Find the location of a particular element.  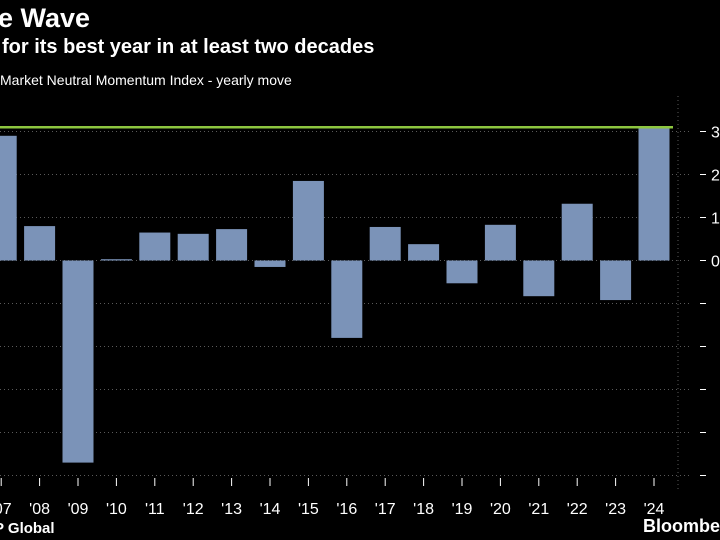

x-tick-label: '20 is located at coordinates (500, 509).